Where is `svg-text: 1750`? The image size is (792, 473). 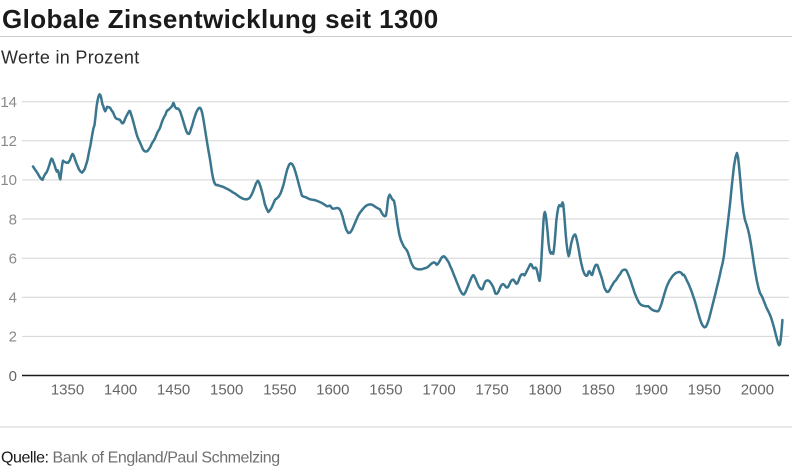 svg-text: 1750 is located at coordinates (491, 390).